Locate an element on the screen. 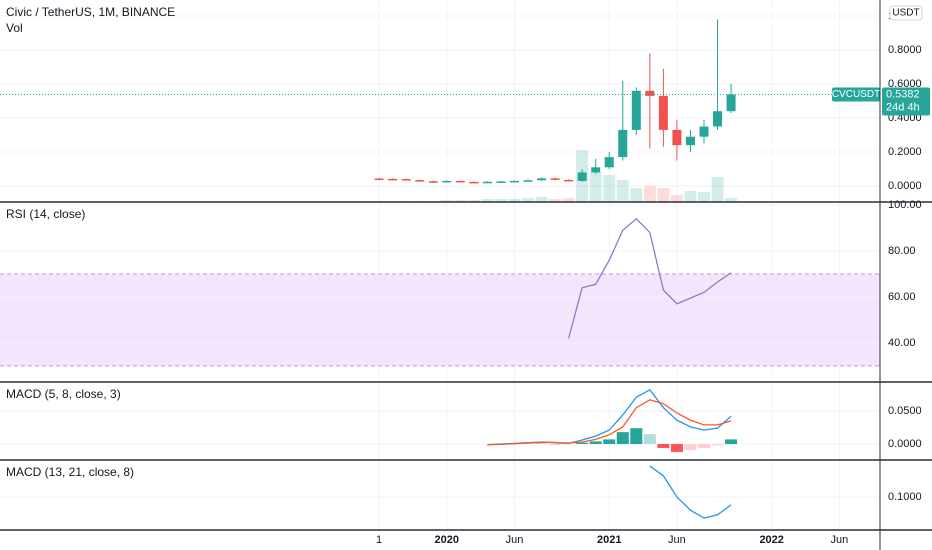  price-box is located at coordinates (906, 101).